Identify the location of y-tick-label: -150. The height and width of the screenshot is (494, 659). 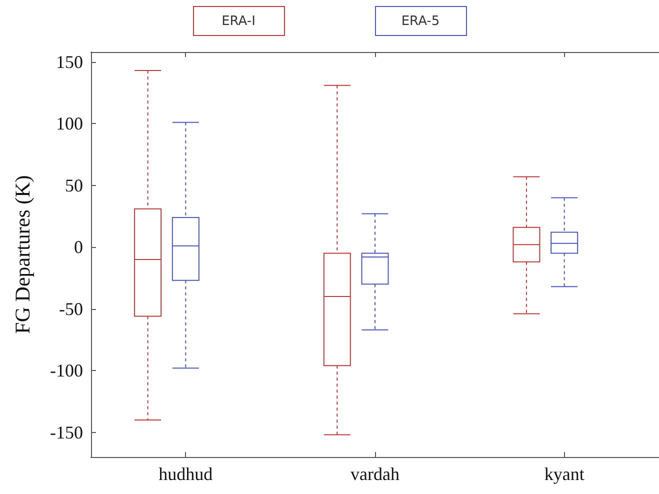
(66, 432).